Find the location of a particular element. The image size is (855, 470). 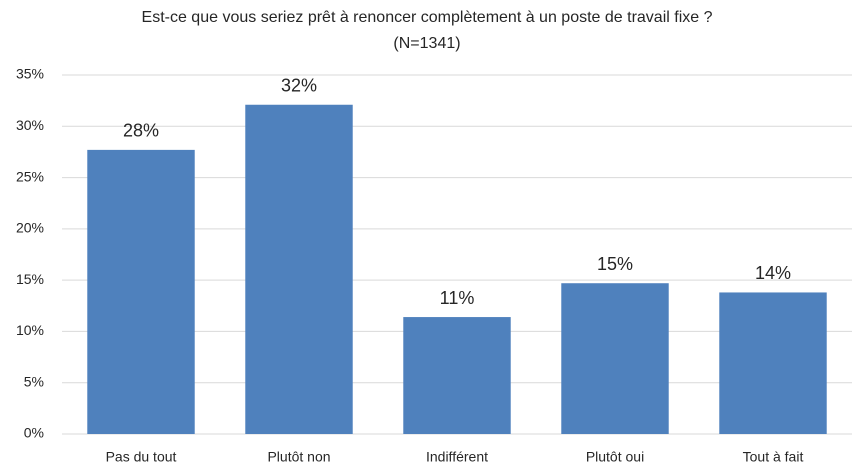

x-tick-label: Tout à fait is located at coordinates (773, 457).